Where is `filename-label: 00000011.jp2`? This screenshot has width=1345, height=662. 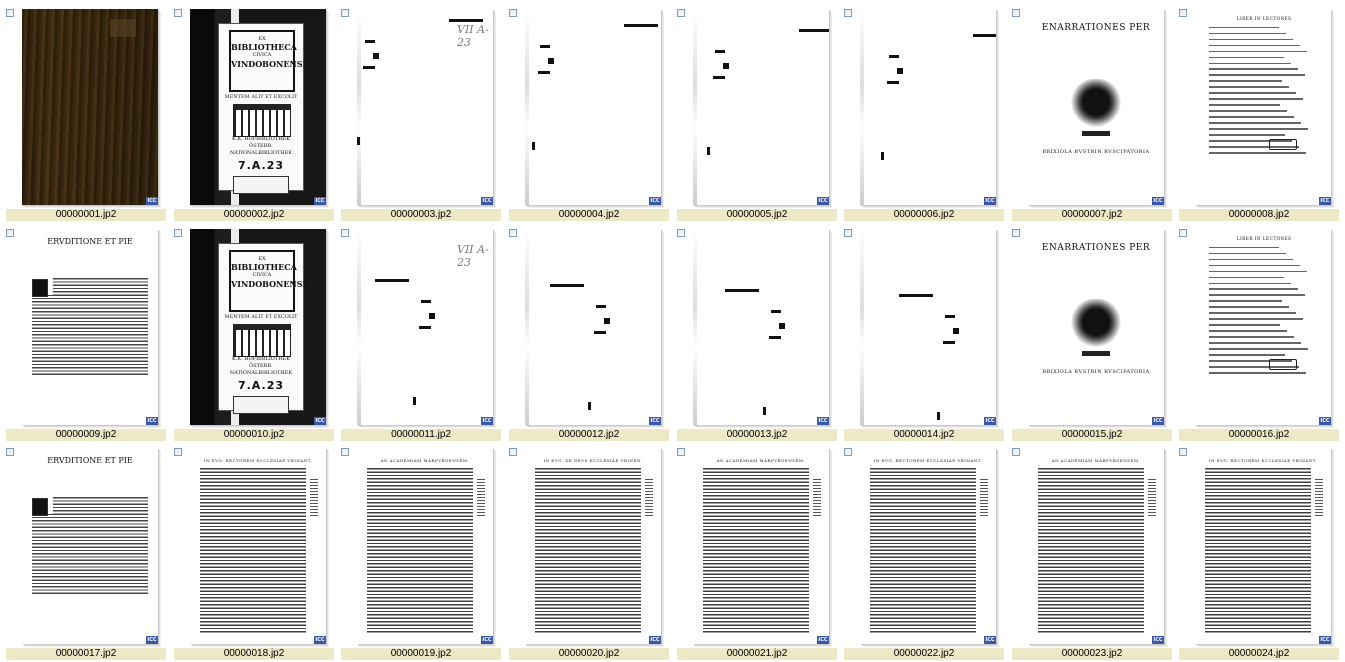
filename-label: 00000011.jp2 is located at coordinates (421, 435).